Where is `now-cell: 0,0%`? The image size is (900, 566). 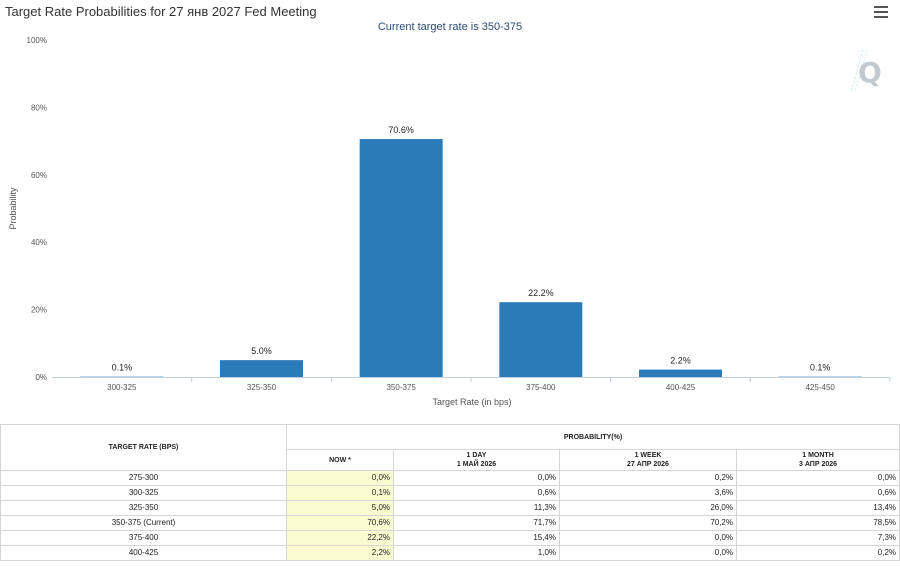 now-cell: 0,0% is located at coordinates (340, 478).